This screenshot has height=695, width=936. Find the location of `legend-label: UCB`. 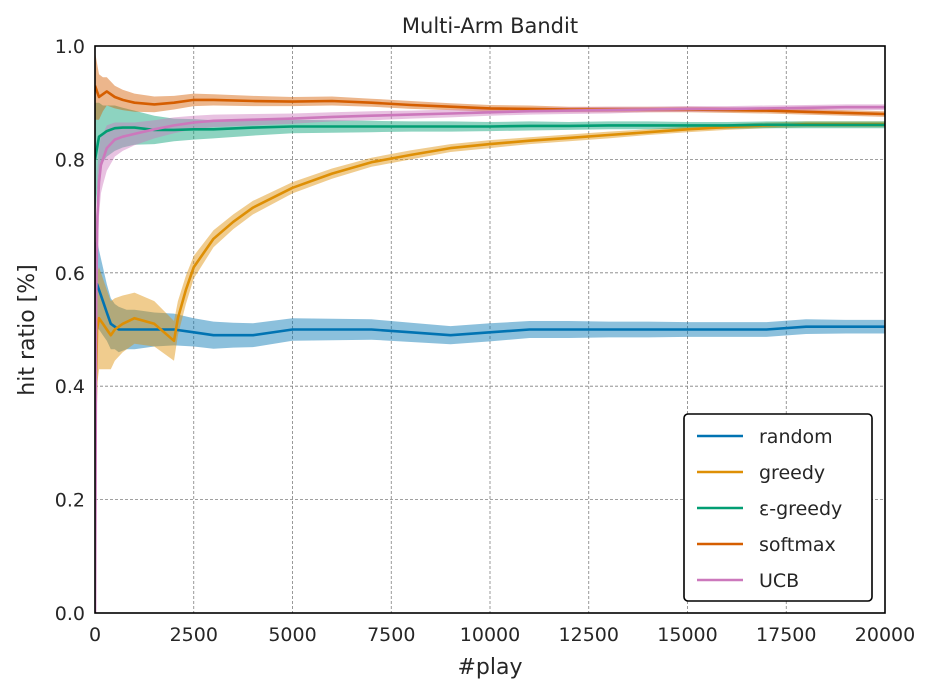

legend-label: UCB is located at coordinates (779, 581).